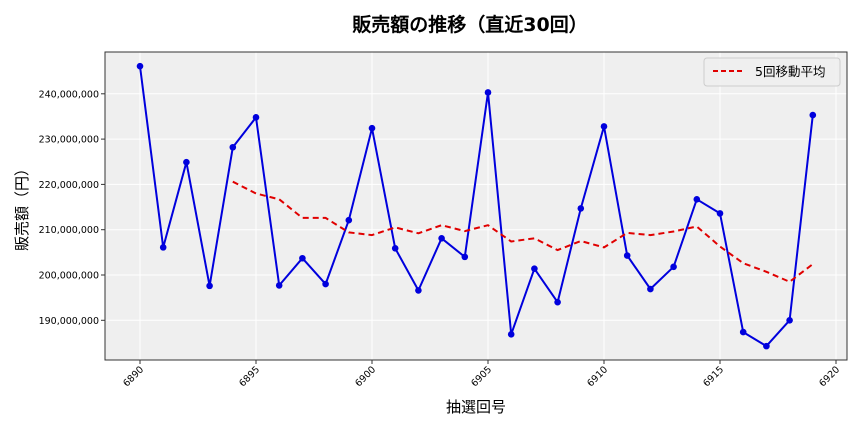 This screenshot has height=432, width=864. What do you see at coordinates (790, 71) in the screenshot?
I see `legend-label-moving-average: 5回移動平均` at bounding box center [790, 71].